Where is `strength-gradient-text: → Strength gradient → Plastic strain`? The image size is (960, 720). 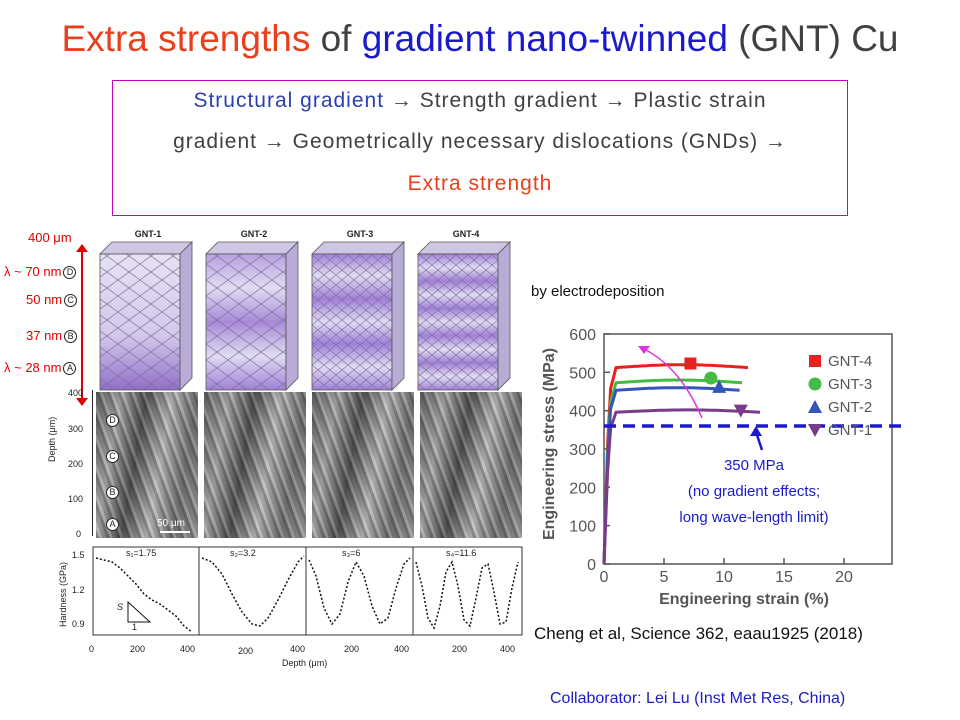 strength-gradient-text: → Strength gradient → Plastic strain is located at coordinates (575, 100).